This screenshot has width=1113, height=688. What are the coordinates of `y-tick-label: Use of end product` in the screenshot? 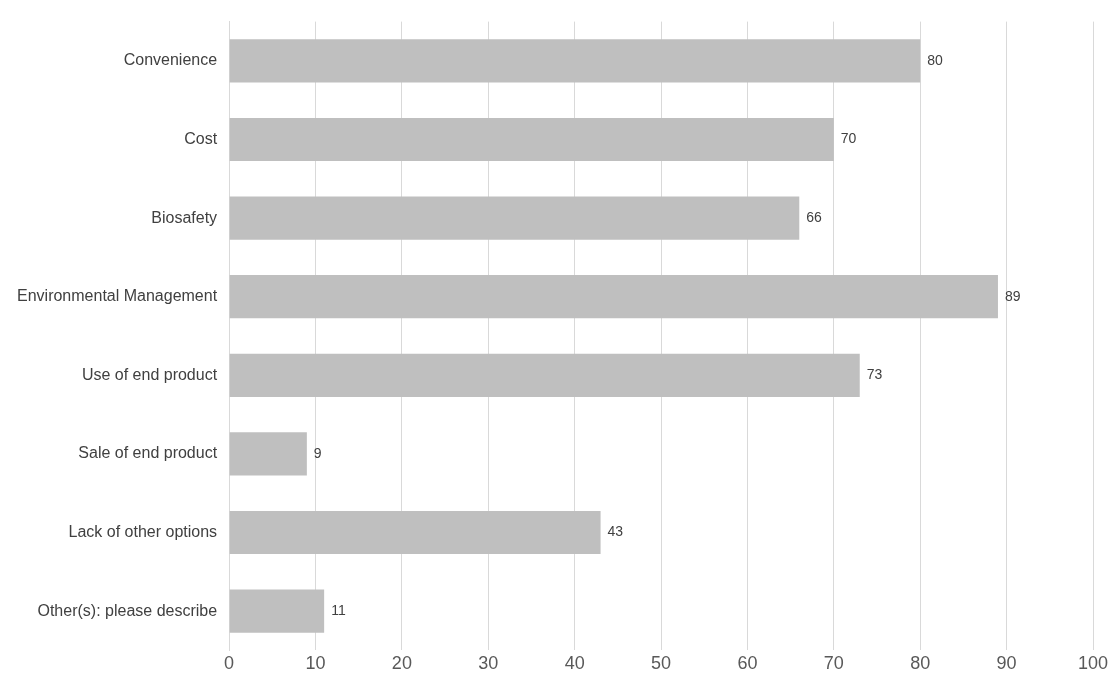 It's located at (149, 374).